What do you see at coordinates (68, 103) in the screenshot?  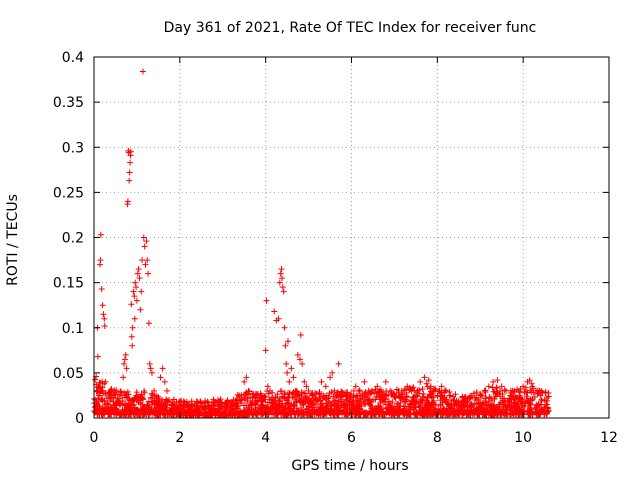 I see `y-tick-label: 0.35` at bounding box center [68, 103].